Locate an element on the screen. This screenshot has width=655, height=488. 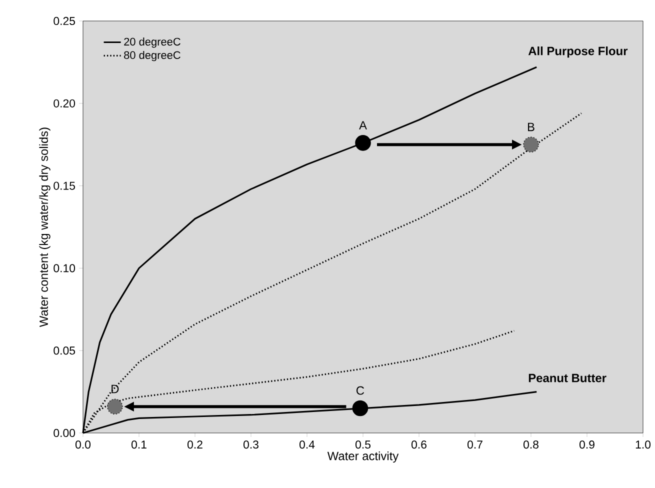
x-tick-label: 0.5 is located at coordinates (362, 444).